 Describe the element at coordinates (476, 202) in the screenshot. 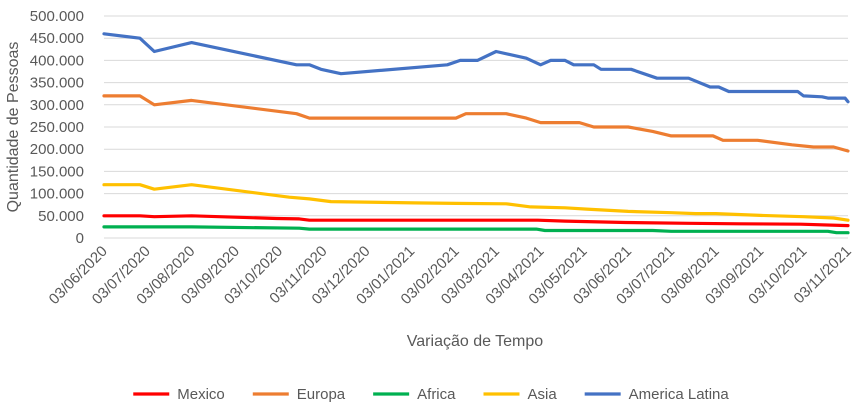

I see `series-line-asia` at that location.